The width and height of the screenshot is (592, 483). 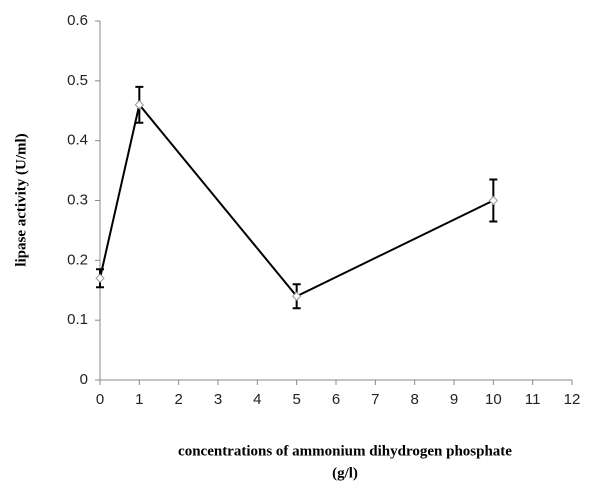 What do you see at coordinates (77, 259) in the screenshot?
I see `y-tick-label: 0.2` at bounding box center [77, 259].